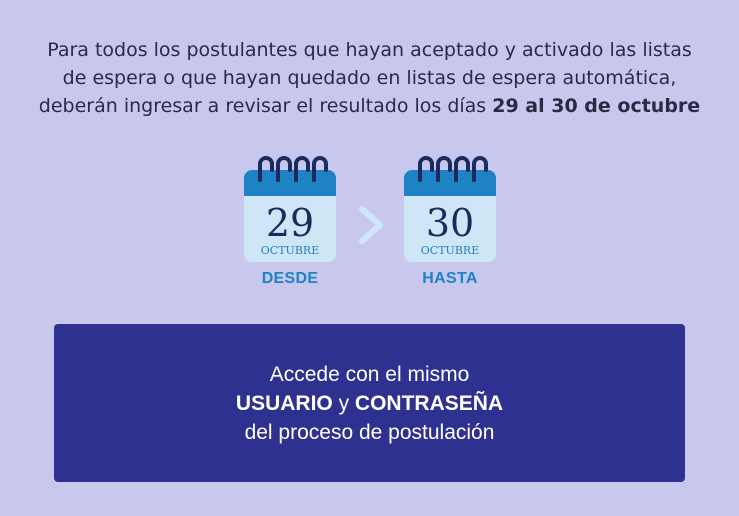 The height and width of the screenshot is (516, 739). What do you see at coordinates (343, 403) in the screenshot?
I see `connector-text: y` at bounding box center [343, 403].